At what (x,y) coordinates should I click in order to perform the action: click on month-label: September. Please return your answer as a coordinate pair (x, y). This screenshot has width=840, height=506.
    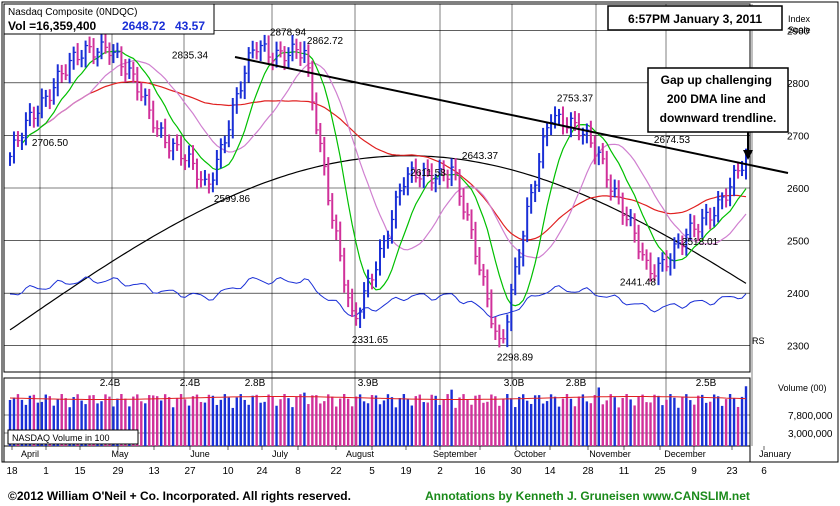
    Looking at the image, I should click on (455, 454).